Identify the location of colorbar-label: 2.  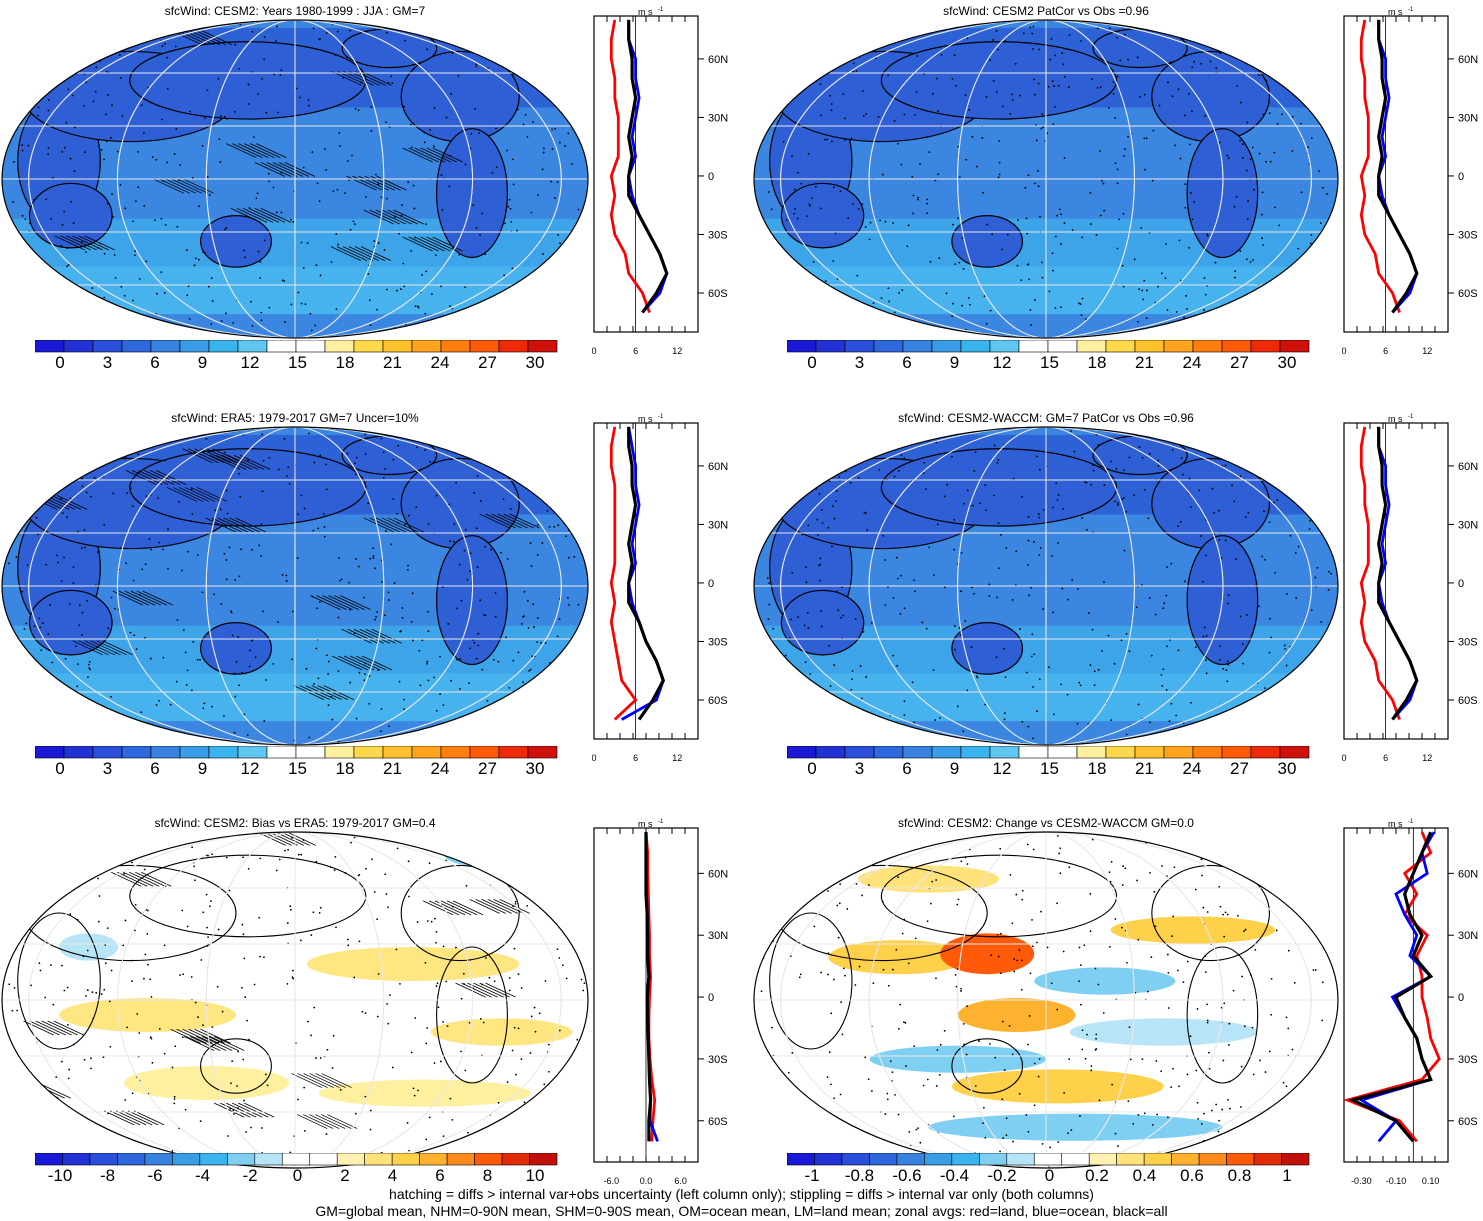
(345, 1175).